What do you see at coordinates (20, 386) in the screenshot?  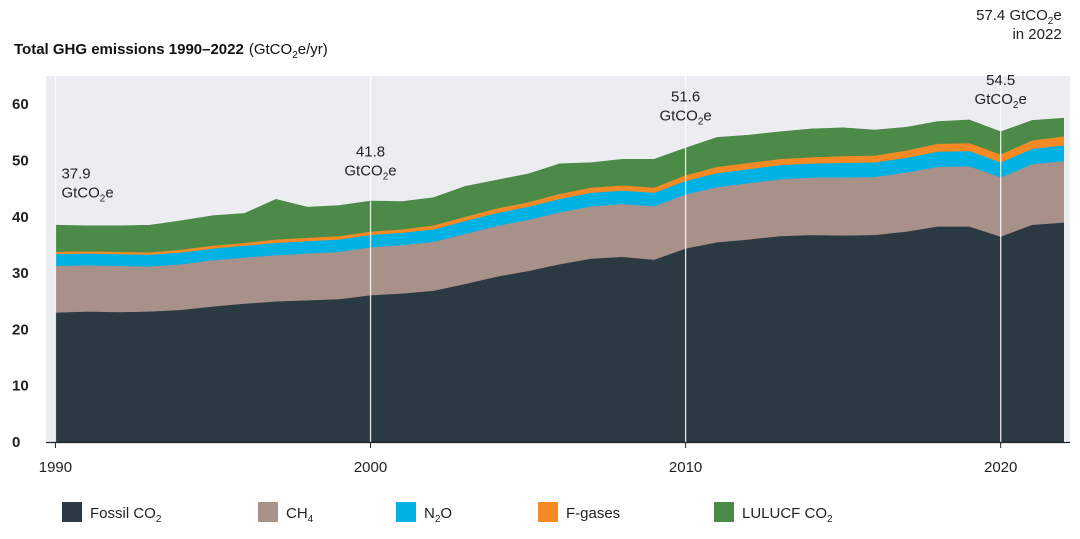 I see `y-tick-label-10: 10` at bounding box center [20, 386].